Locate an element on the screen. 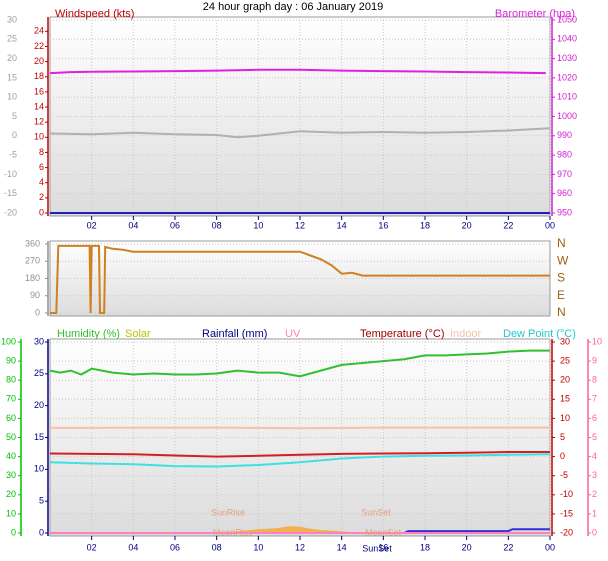 The image size is (608, 561). y-tick-label: -10 is located at coordinates (10, 174).